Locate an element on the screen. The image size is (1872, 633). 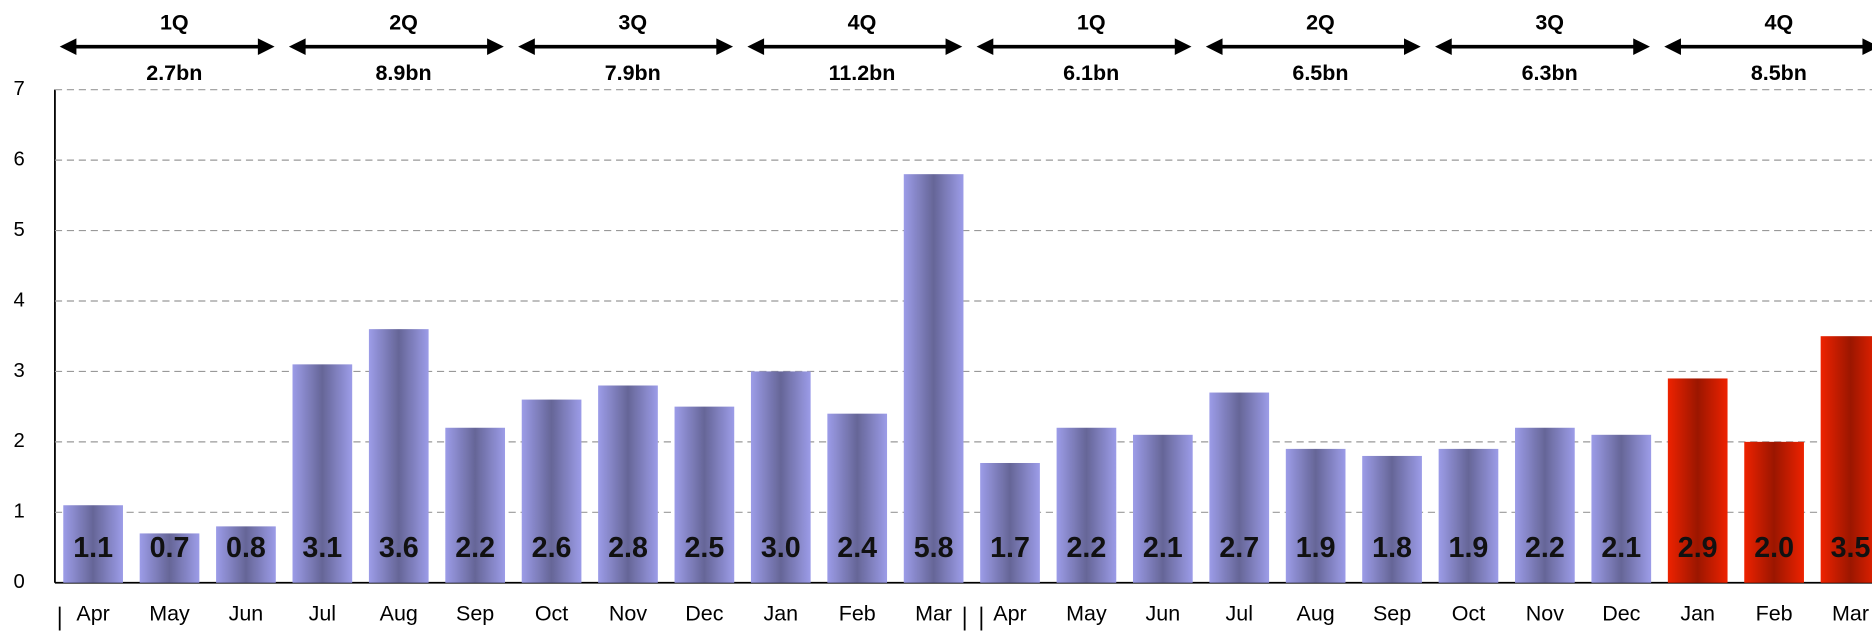
value-label: 5.8 is located at coordinates (934, 548).